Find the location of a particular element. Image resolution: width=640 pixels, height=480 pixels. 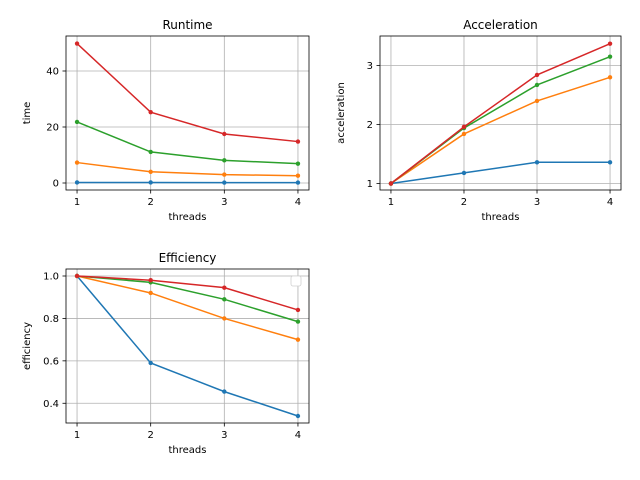

runtime-y-tick-label: 40 is located at coordinates (52, 72).